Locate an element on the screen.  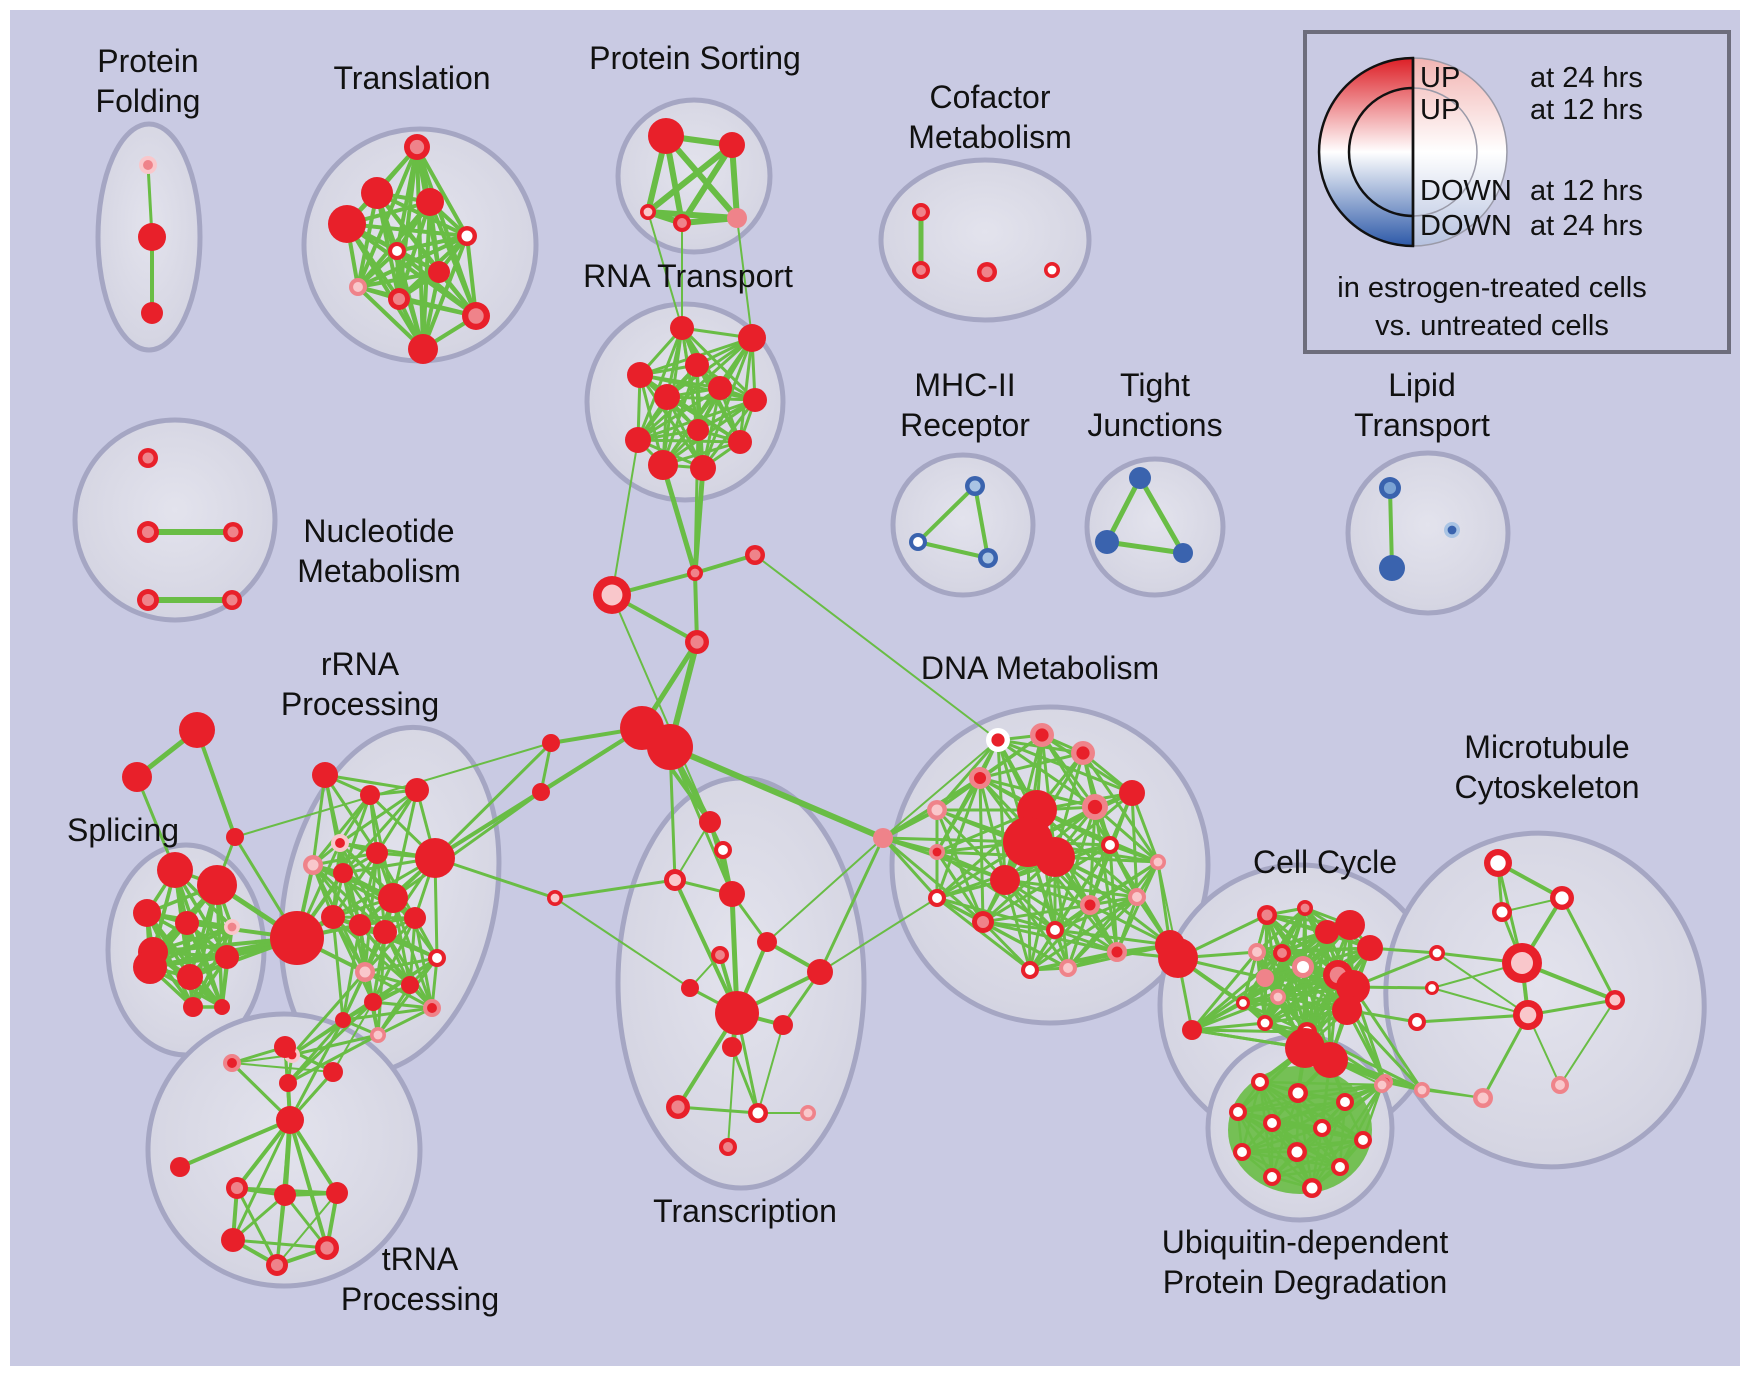
cluster-label-protein-folding: Protein is located at coordinates (147, 61).